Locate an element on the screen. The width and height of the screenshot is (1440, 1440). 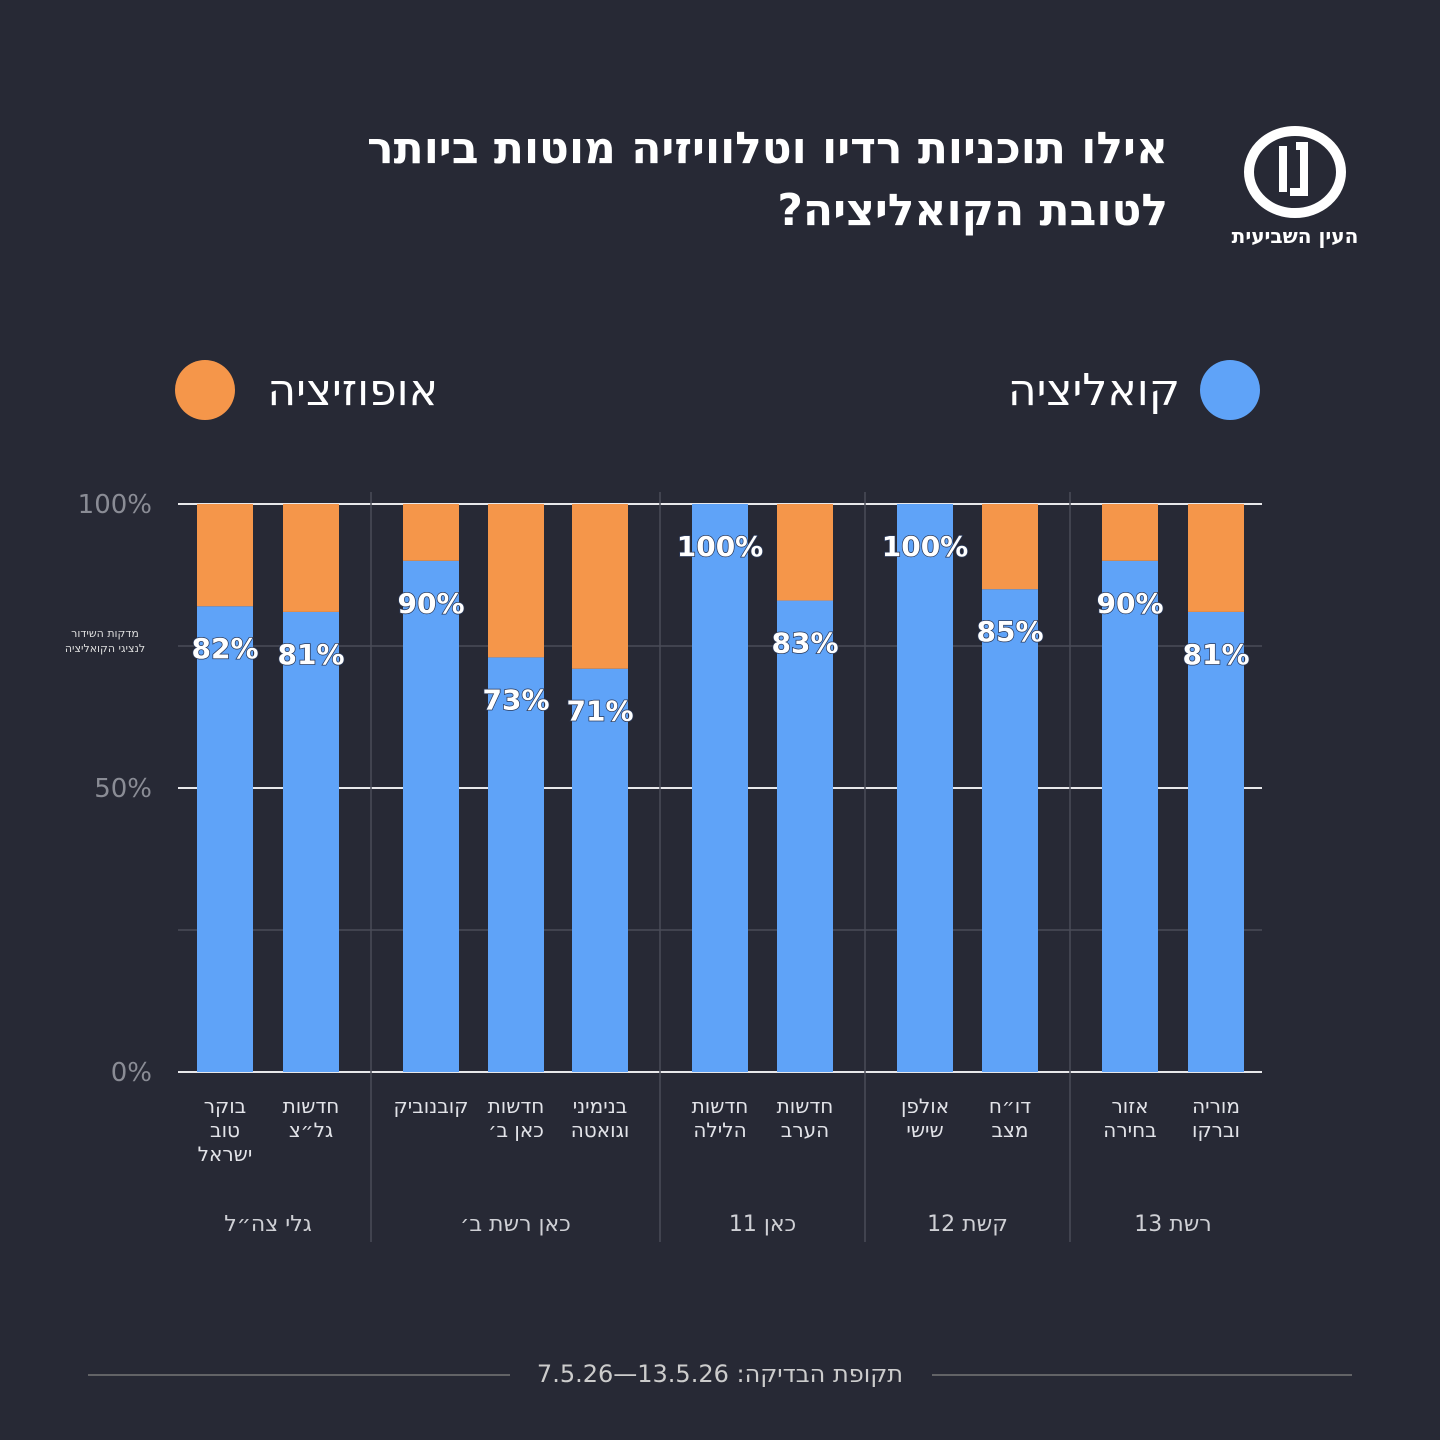
x-tick-label: חדשות הערב is located at coordinates (805, 1118).